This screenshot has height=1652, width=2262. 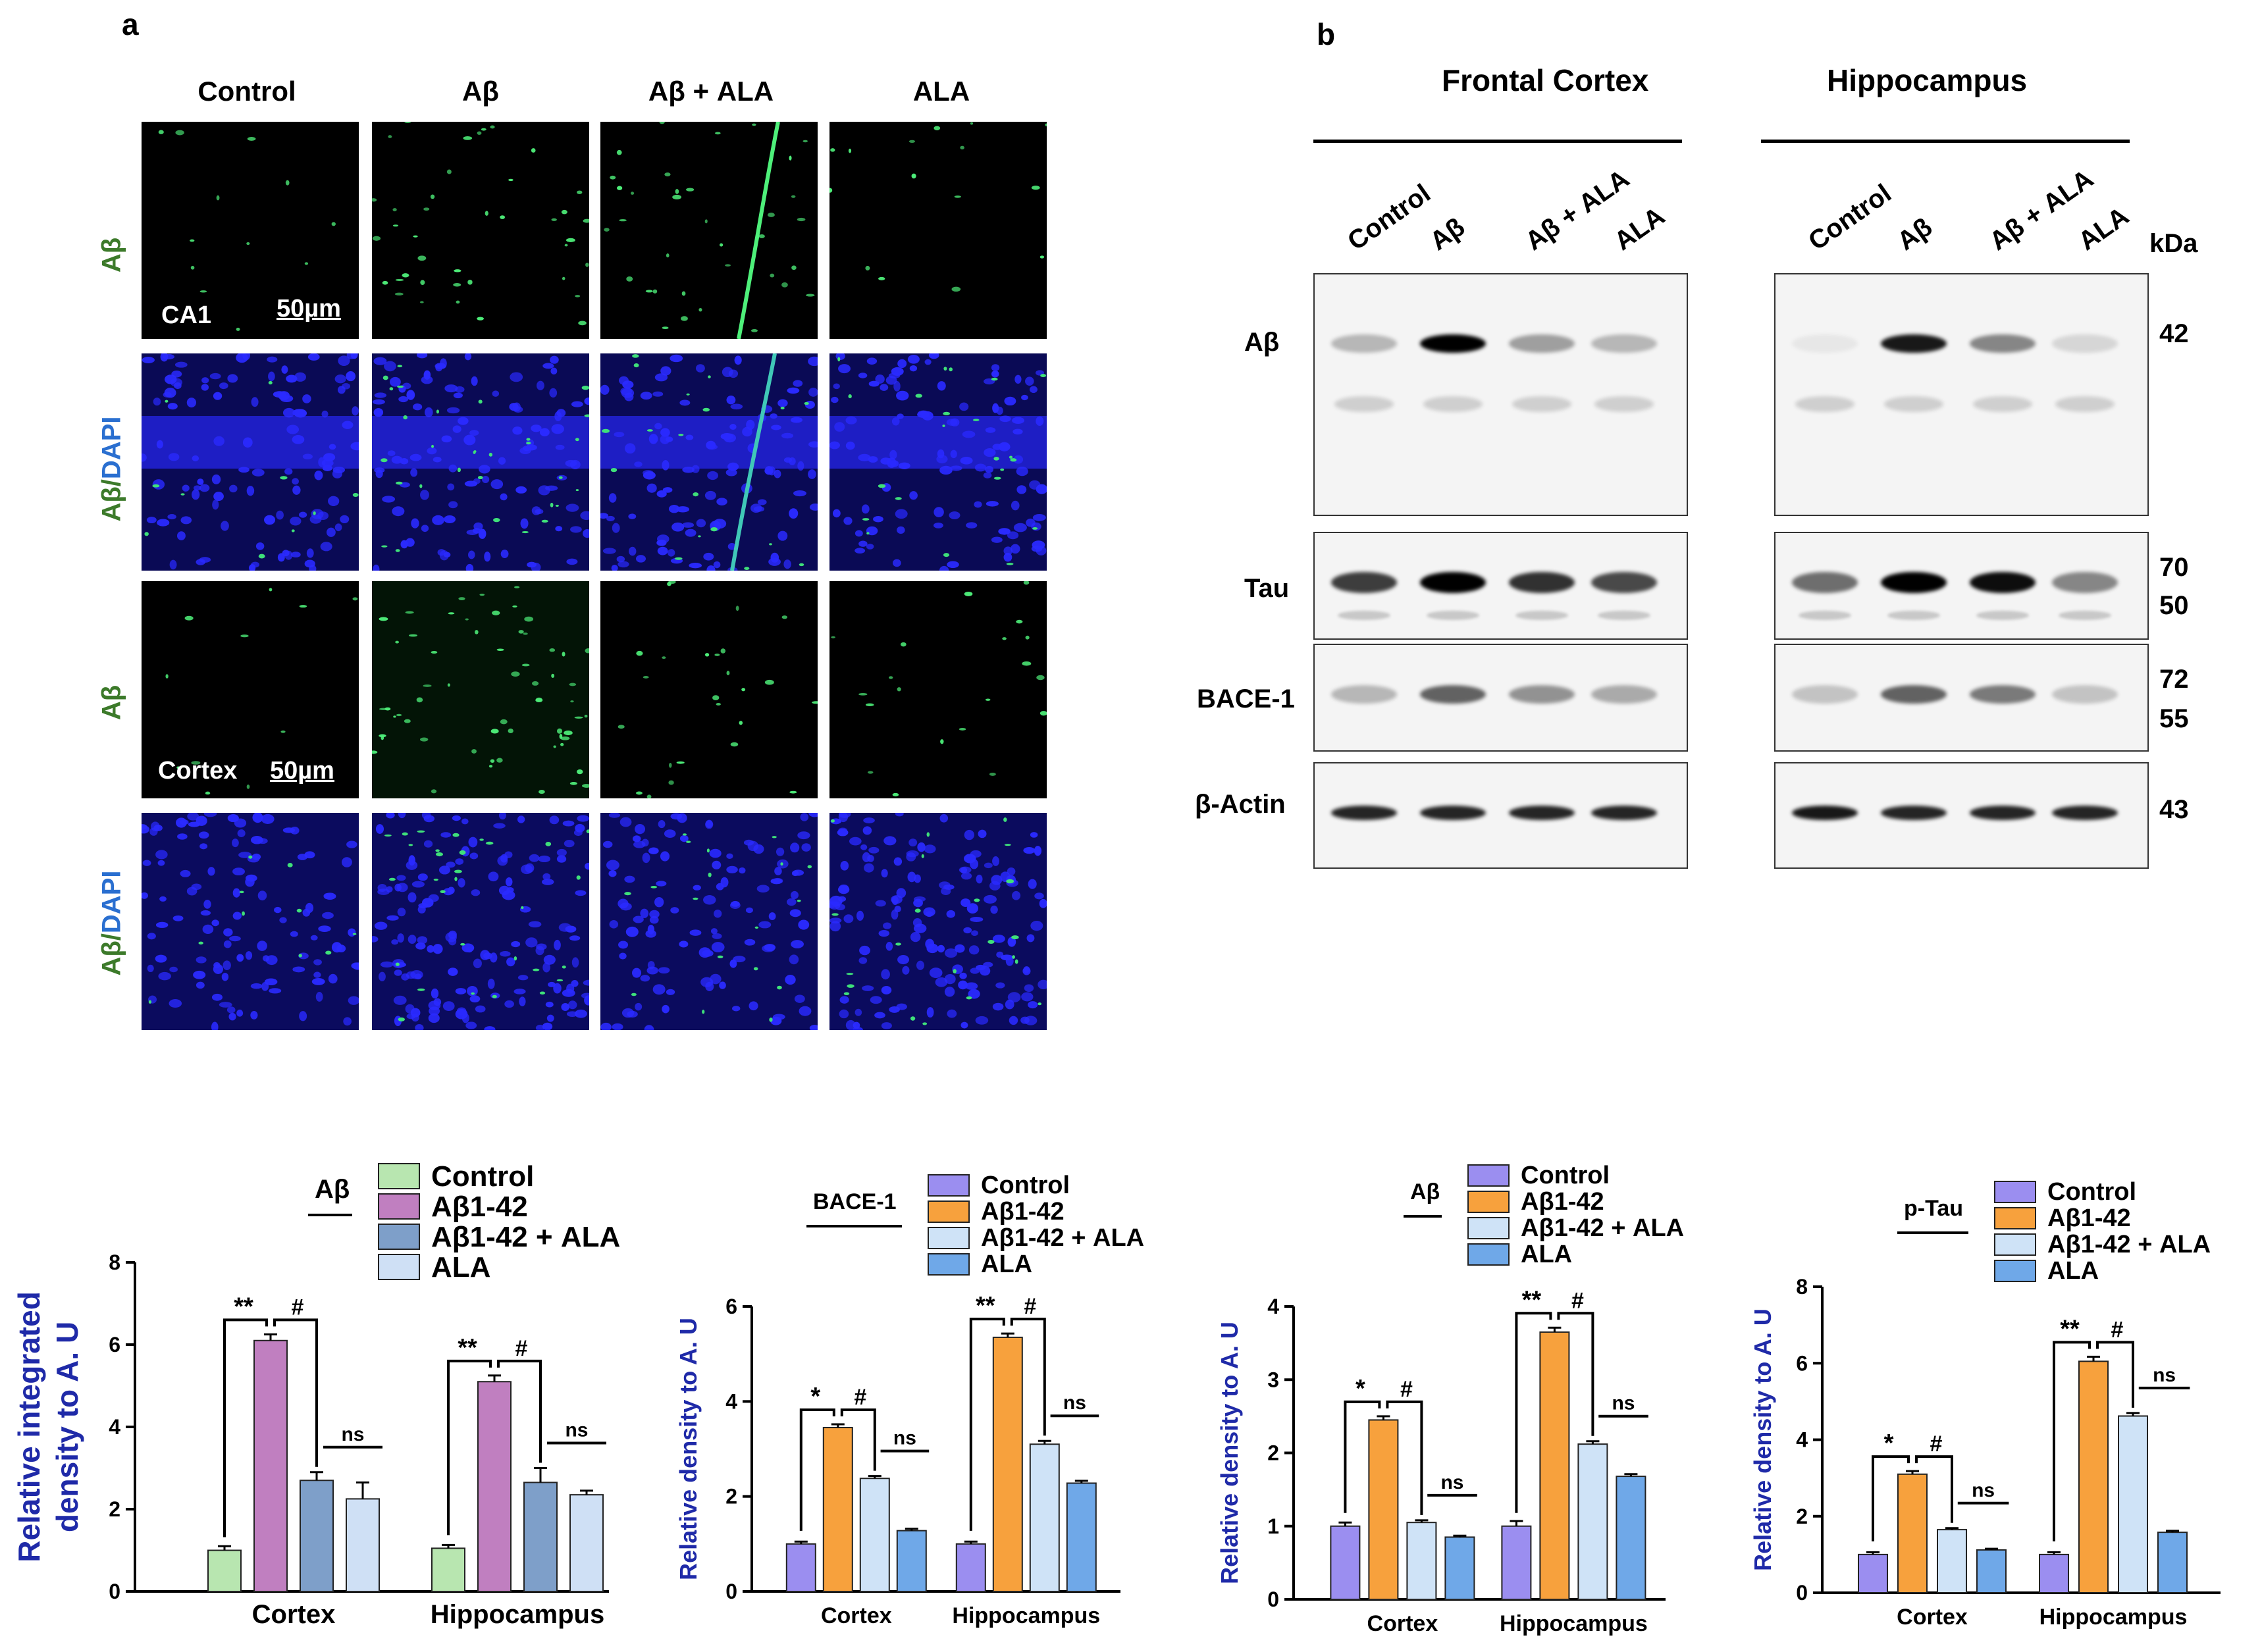 I want to click on protein-label-bace1: BACE-1, so click(x=1246, y=698).